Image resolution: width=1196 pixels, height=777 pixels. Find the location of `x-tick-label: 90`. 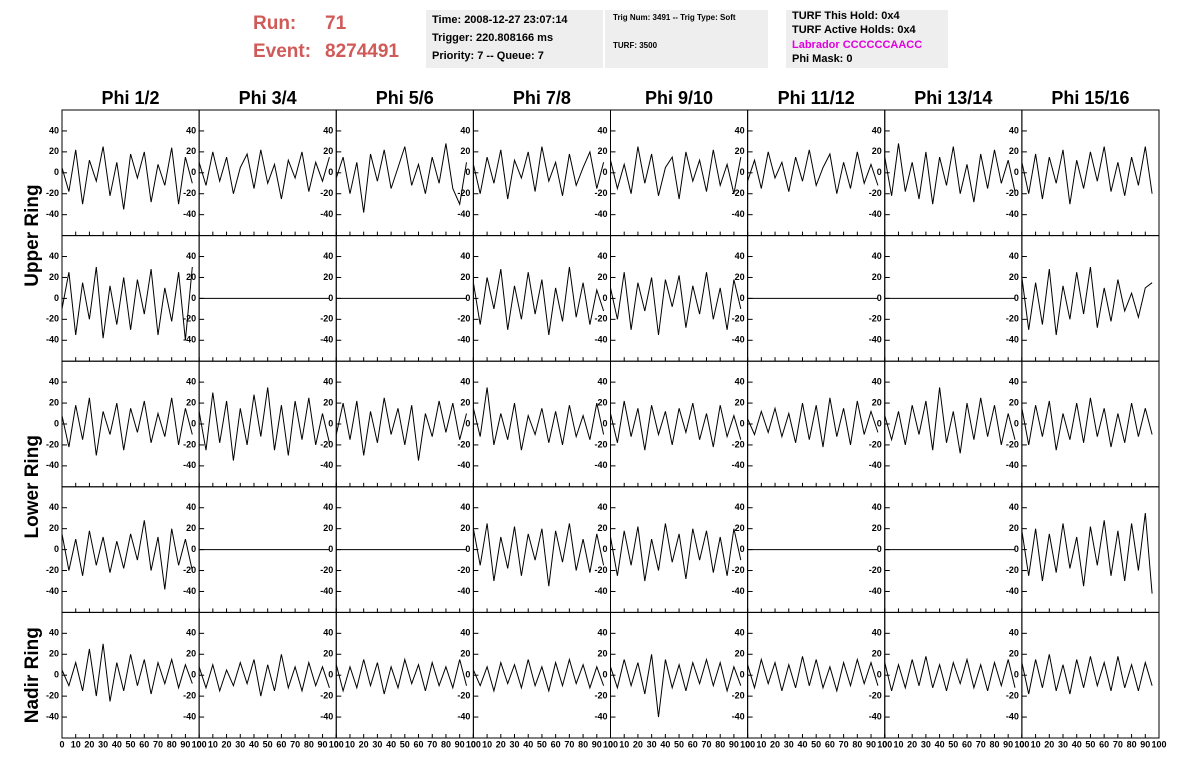

x-tick-label: 90 is located at coordinates (323, 744).